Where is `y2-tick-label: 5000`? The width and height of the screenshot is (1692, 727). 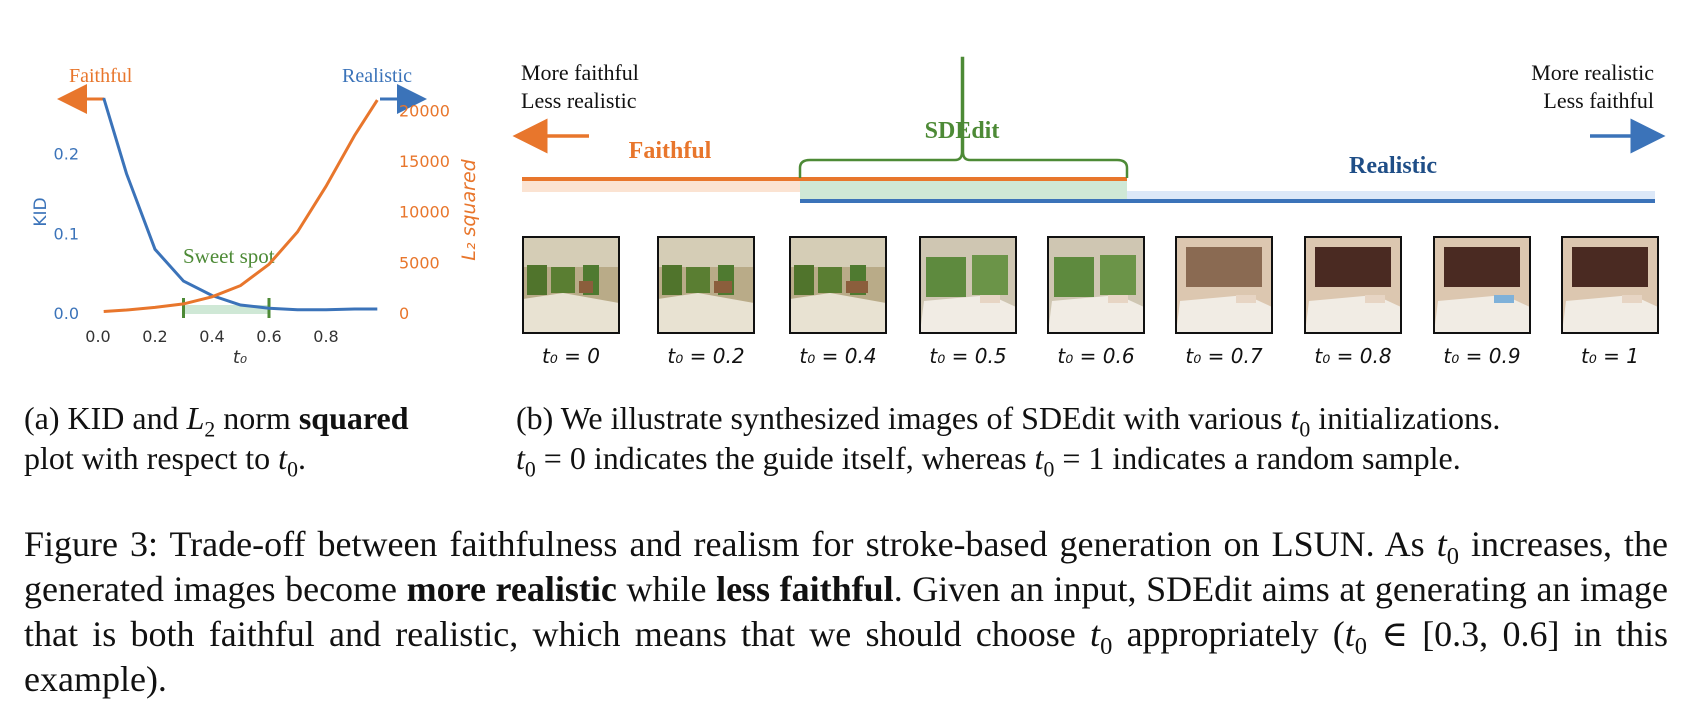
y2-tick-label: 5000 is located at coordinates (419, 262).